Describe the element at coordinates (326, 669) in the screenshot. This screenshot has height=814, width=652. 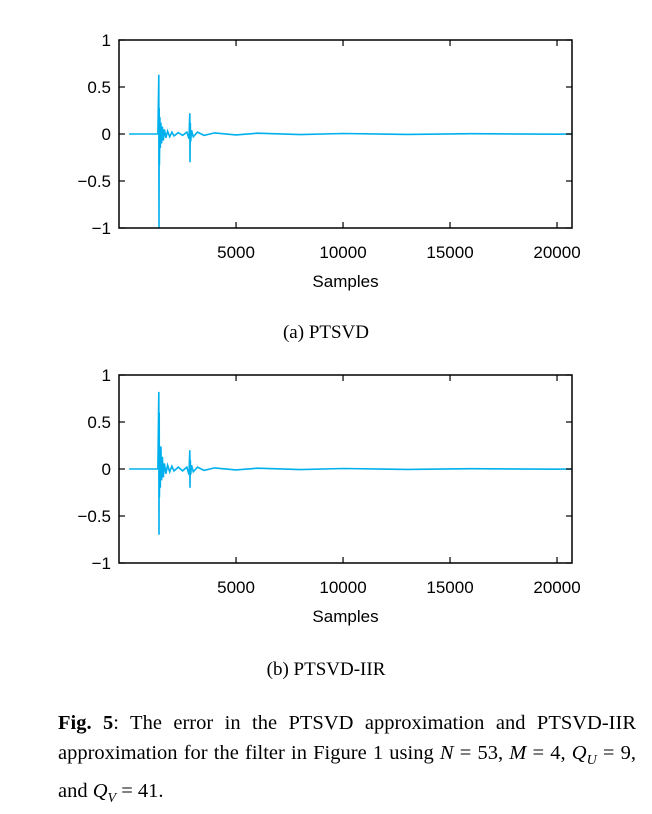
I see `subcaption-b: (b) PTSVD-IIR` at that location.